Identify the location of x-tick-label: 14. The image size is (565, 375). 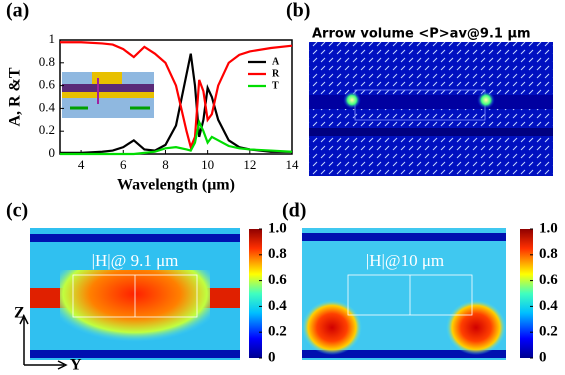
(293, 164).